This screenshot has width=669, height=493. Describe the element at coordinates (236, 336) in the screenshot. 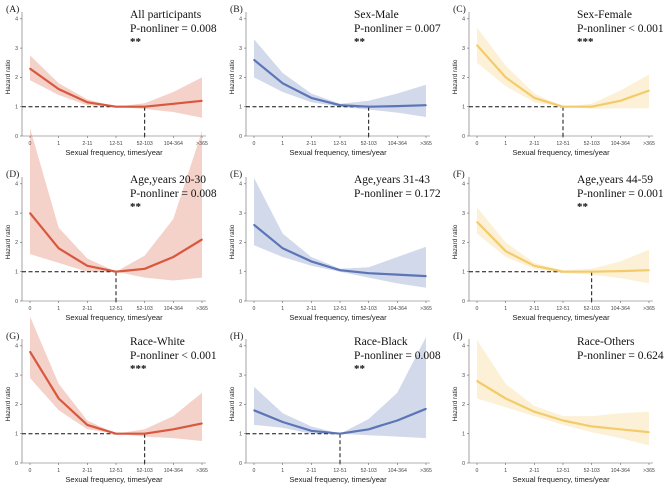

I see `panel-label: (H)` at that location.